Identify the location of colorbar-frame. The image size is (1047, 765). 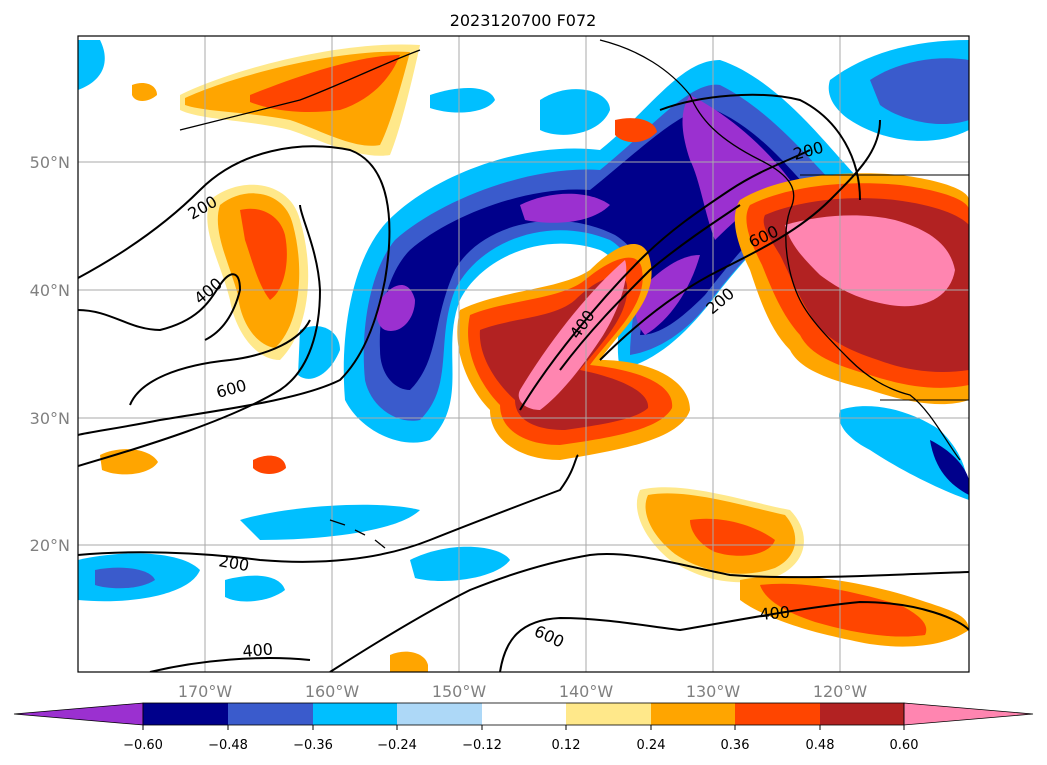
(523, 714).